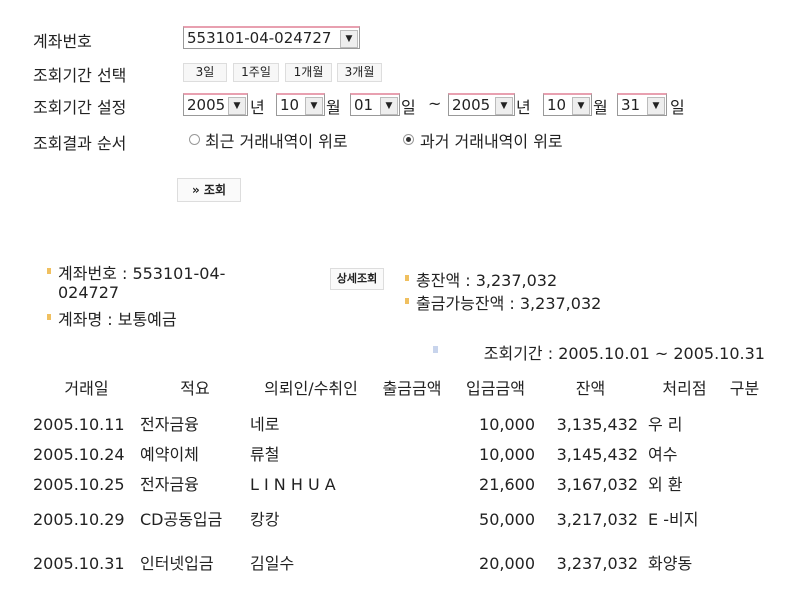 Image resolution: width=787 pixels, height=613 pixels. I want to click on period-set-label: 조회기간 설정, so click(80, 107).